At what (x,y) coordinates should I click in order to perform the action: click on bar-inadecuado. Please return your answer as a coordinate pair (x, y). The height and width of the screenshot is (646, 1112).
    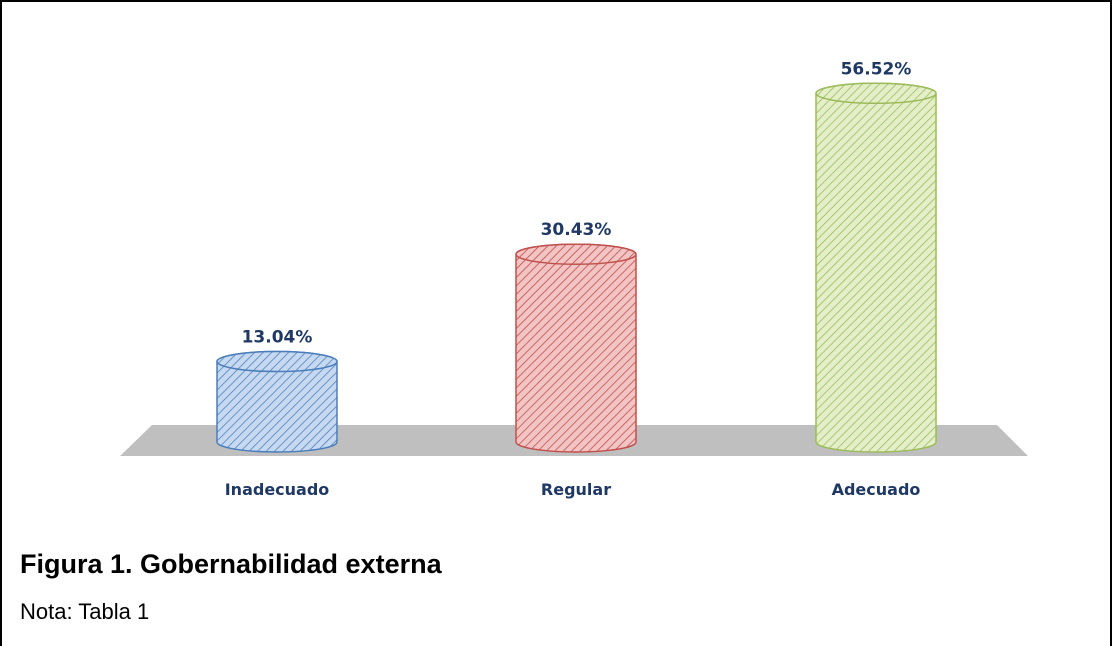
    Looking at the image, I should click on (277, 401).